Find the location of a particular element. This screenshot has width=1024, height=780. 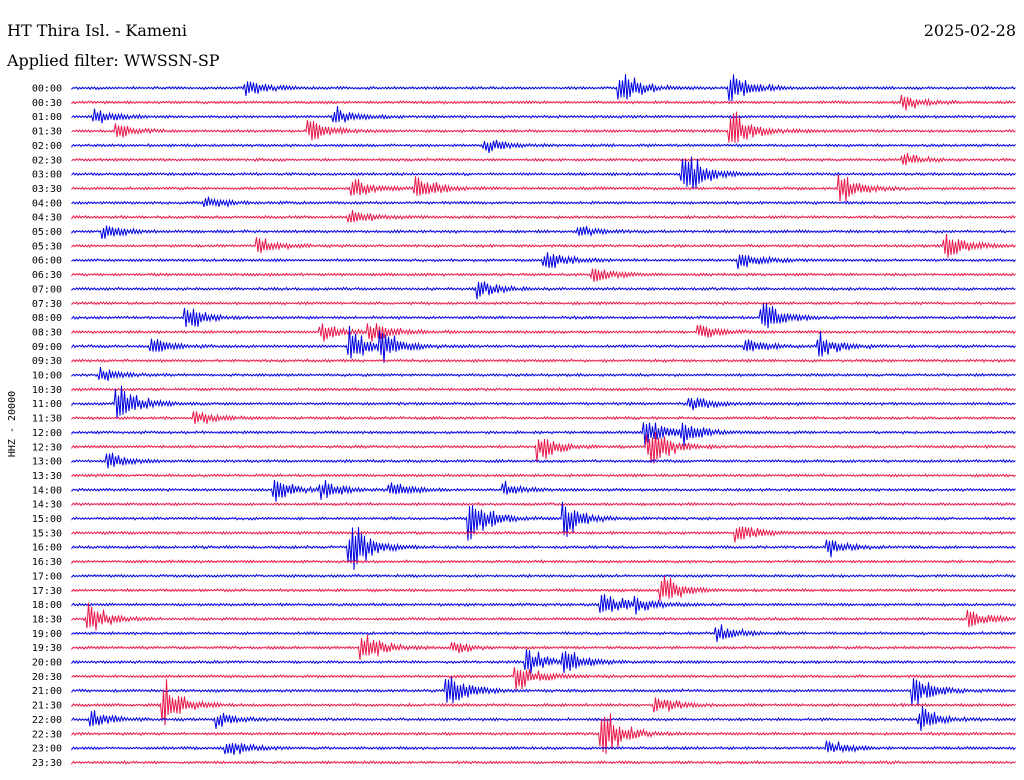

row-time-label: 08:00 is located at coordinates (47, 318).